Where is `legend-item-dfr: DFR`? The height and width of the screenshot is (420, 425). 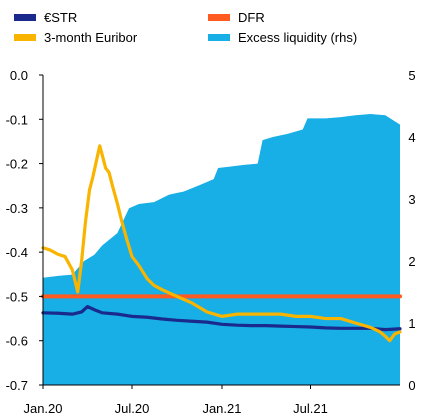 legend-item-dfr: DFR is located at coordinates (236, 17).